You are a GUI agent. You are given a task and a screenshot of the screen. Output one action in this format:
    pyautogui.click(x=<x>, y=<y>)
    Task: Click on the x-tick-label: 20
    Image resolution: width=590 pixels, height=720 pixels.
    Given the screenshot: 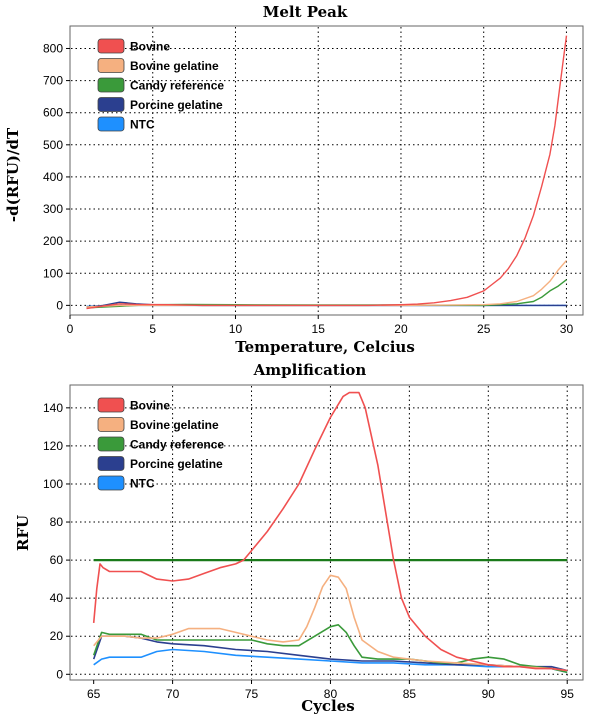 What is the action you would take?
    pyautogui.click(x=401, y=329)
    